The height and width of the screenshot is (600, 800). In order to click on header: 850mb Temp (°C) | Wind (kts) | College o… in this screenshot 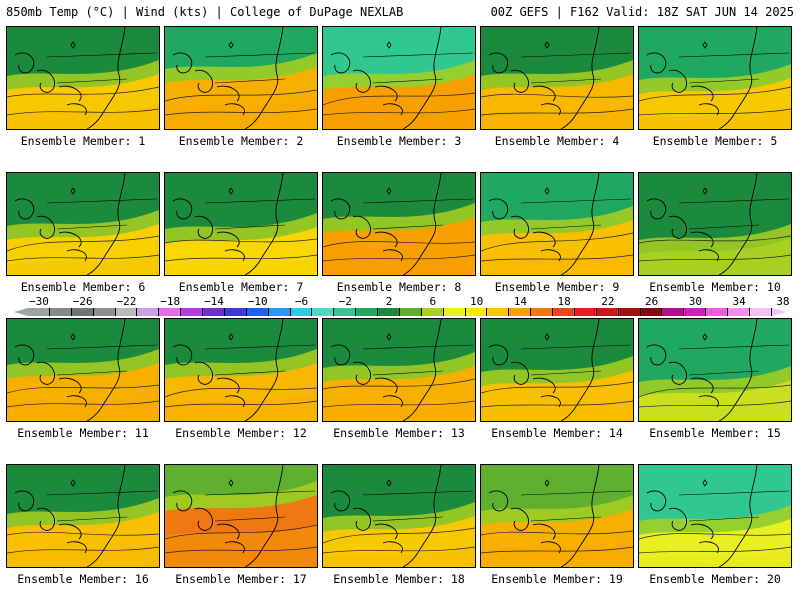, I will do `click(400, 12)`.